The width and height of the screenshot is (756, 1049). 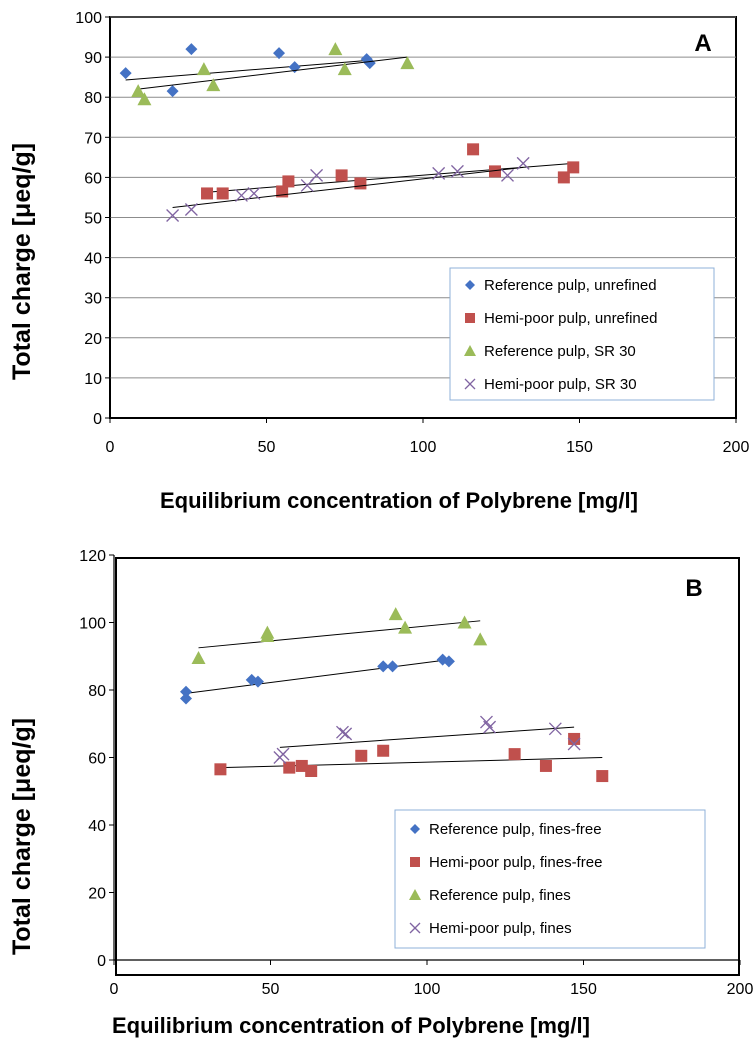 I want to click on chart-a-y-tick-label: 100, so click(x=88, y=18).